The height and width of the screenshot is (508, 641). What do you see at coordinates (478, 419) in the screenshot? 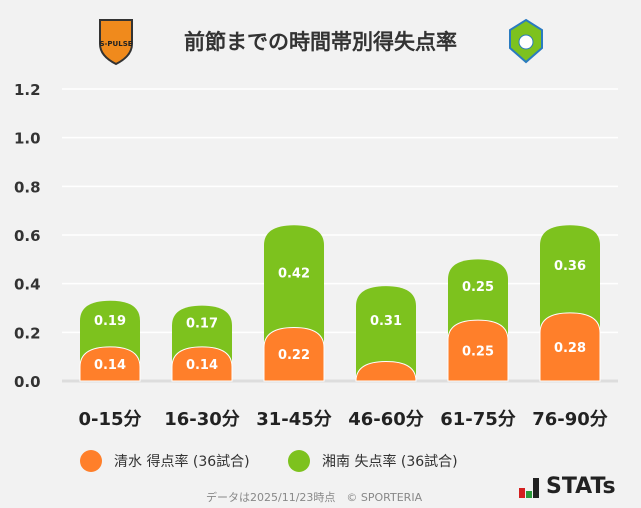
I see `x-tick-label: 61-75分` at bounding box center [478, 419].